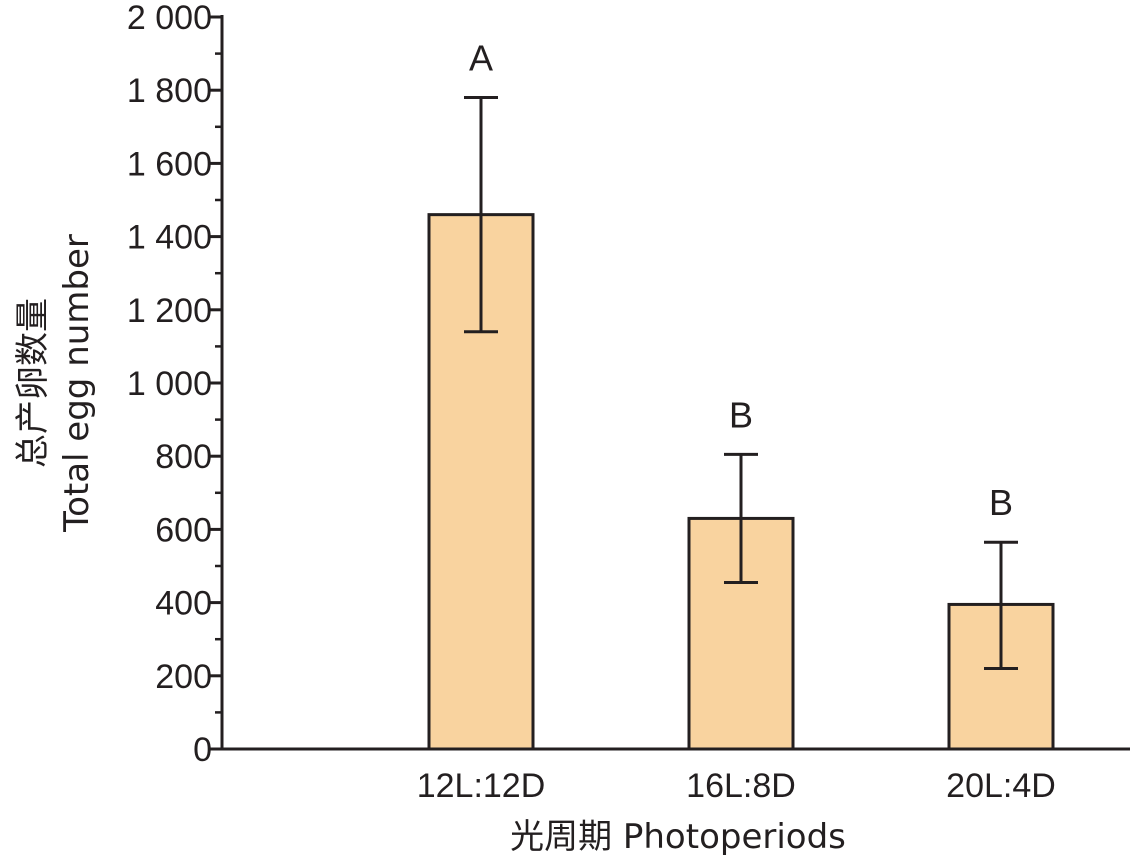 Image resolution: width=1134 pixels, height=861 pixels. Describe the element at coordinates (169, 91) in the screenshot. I see `y-tick-label: 1 800` at that location.